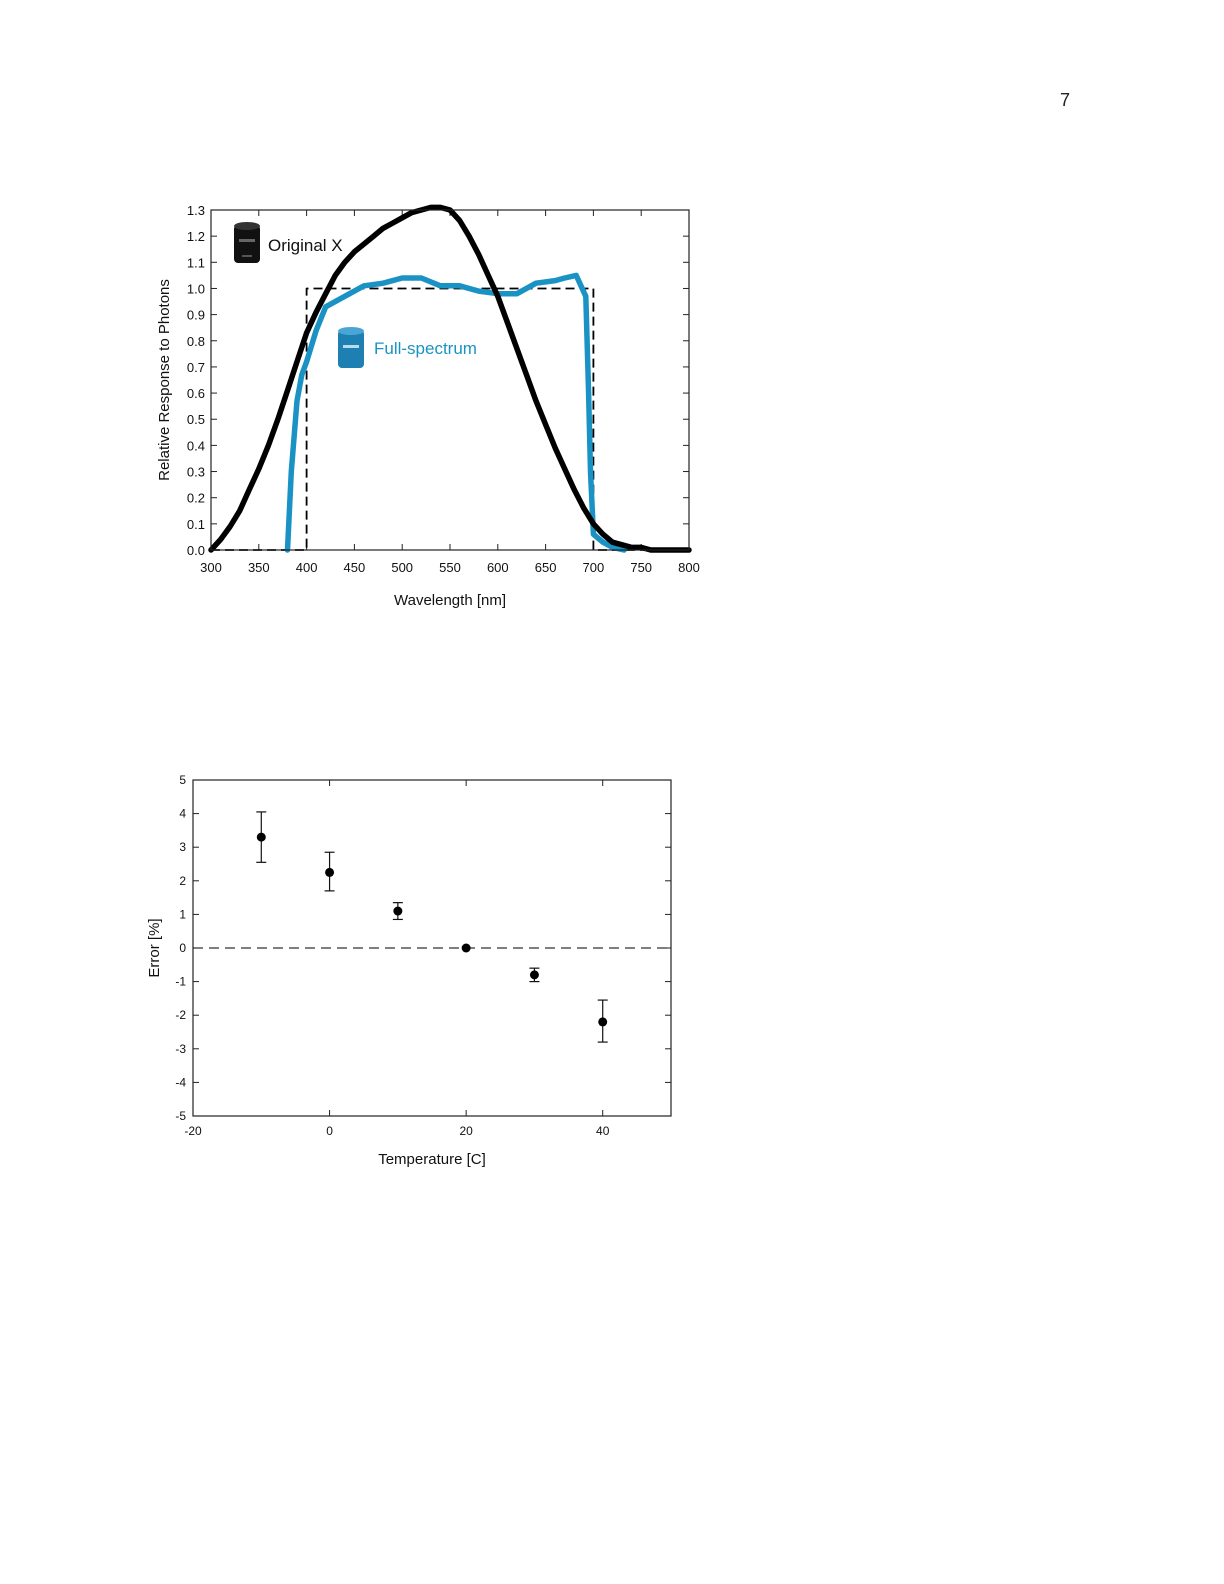 This screenshot has height=1584, width=1224. Describe the element at coordinates (182, 847) in the screenshot. I see `y-tick-label: 3` at that location.